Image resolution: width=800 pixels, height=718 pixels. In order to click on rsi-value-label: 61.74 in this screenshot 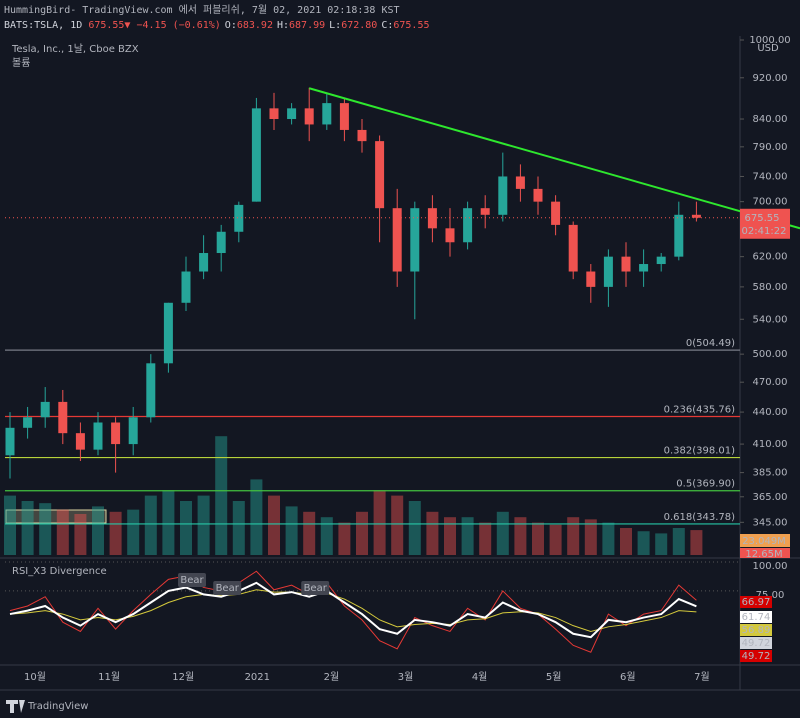, I will do `click(756, 617)`.